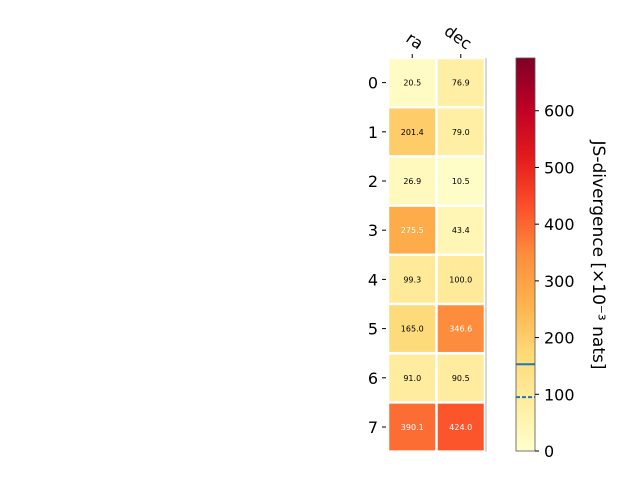 This screenshot has height=480, width=640. I want to click on heatmap-cell-1-ra, so click(412, 132).